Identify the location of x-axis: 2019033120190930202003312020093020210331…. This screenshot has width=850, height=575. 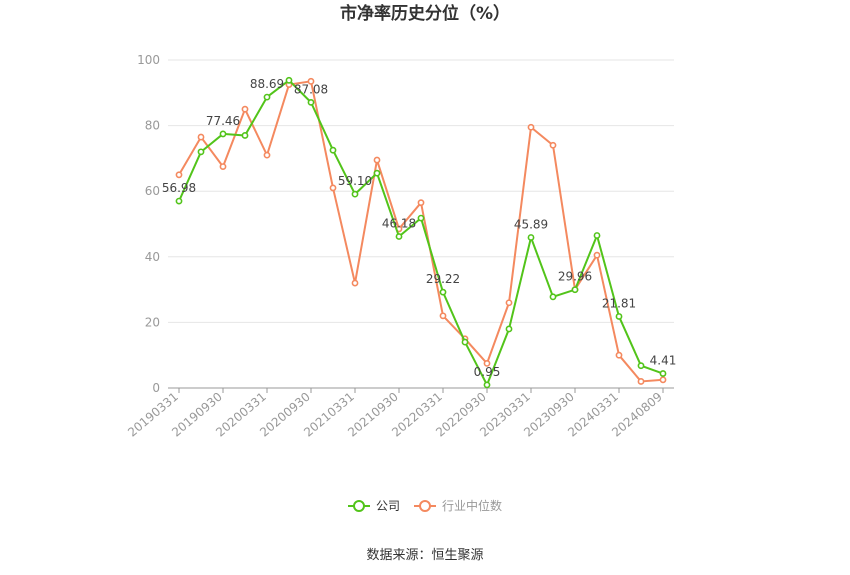
(399, 413).